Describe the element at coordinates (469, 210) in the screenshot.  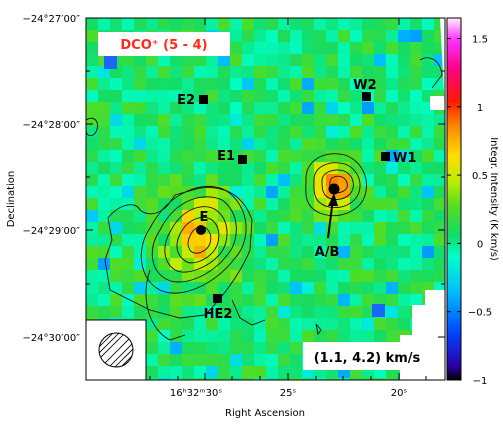
I see `colorbar-ticks: −1 −0.5 0 0.5 1 1.5` at that location.